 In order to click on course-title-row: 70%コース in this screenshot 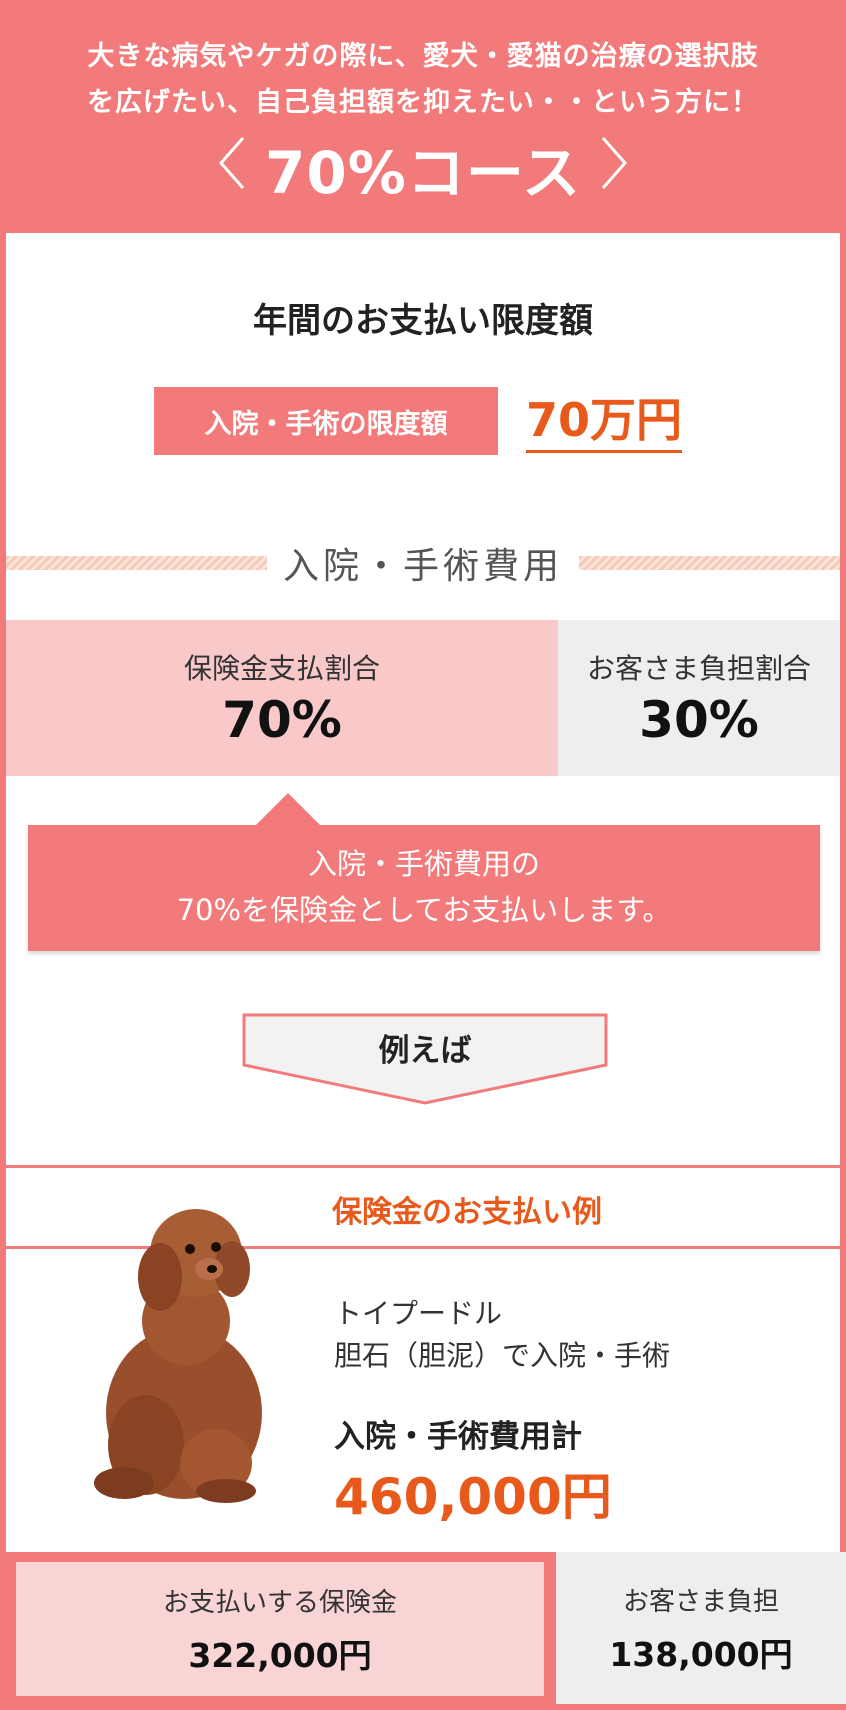, I will do `click(423, 168)`.